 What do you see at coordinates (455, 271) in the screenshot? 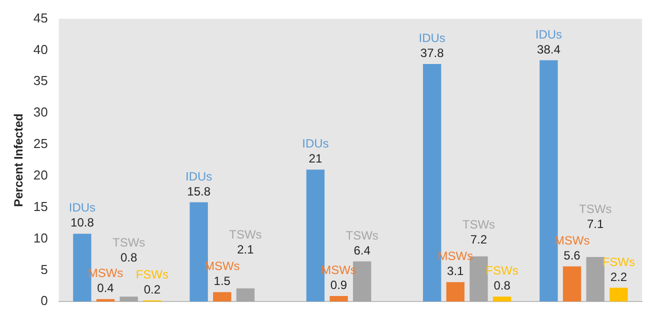
I see `data-label: 3.1` at bounding box center [455, 271].